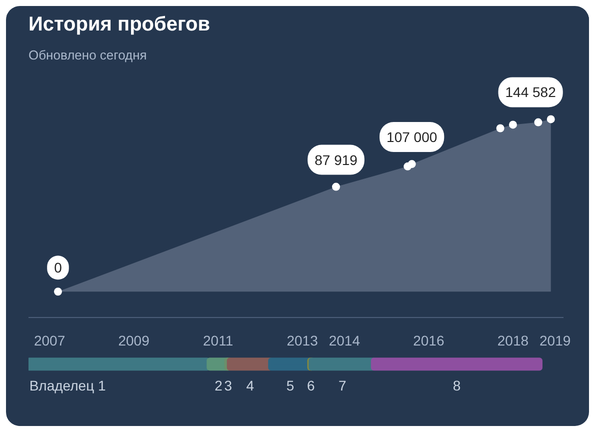 The width and height of the screenshot is (595, 442). Describe the element at coordinates (344, 340) in the screenshot. I see `x-tick-label: 2014` at that location.